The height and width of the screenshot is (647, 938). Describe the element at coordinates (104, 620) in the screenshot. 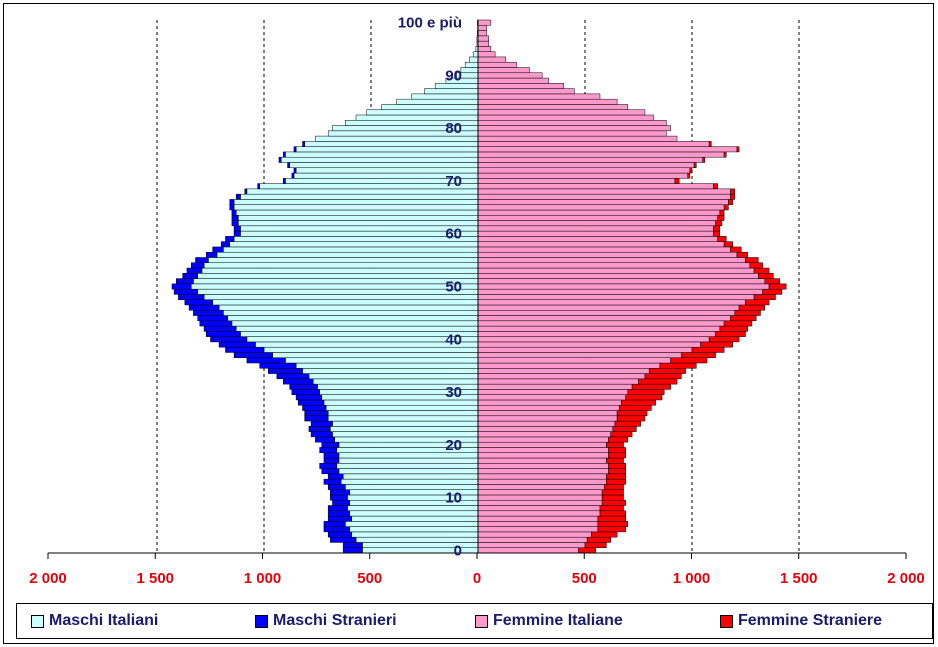

I see `legend-label-maschi-italiani: Maschi Italiani` at that location.